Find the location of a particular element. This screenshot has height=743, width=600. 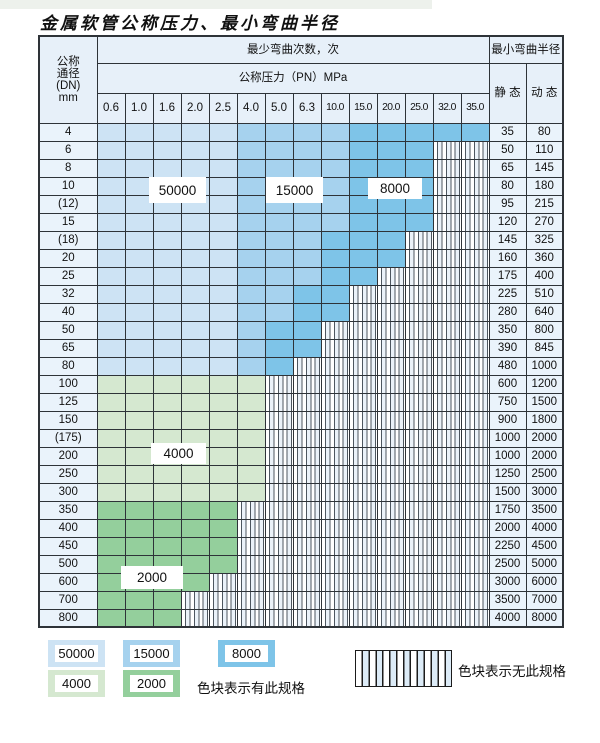

static-radius-cell: 1500 is located at coordinates (507, 492).